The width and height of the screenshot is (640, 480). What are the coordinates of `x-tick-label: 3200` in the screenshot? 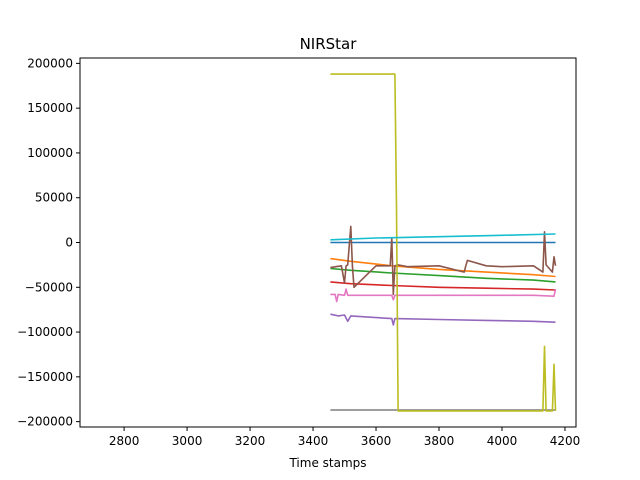 It's located at (250, 441).